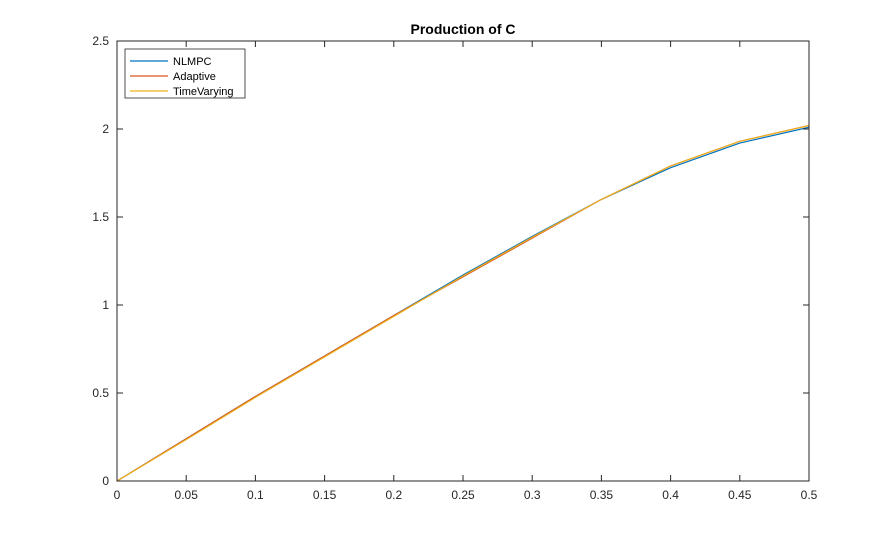 This screenshot has width=895, height=540. What do you see at coordinates (100, 41) in the screenshot?
I see `y-tick-label: 2.5` at bounding box center [100, 41].